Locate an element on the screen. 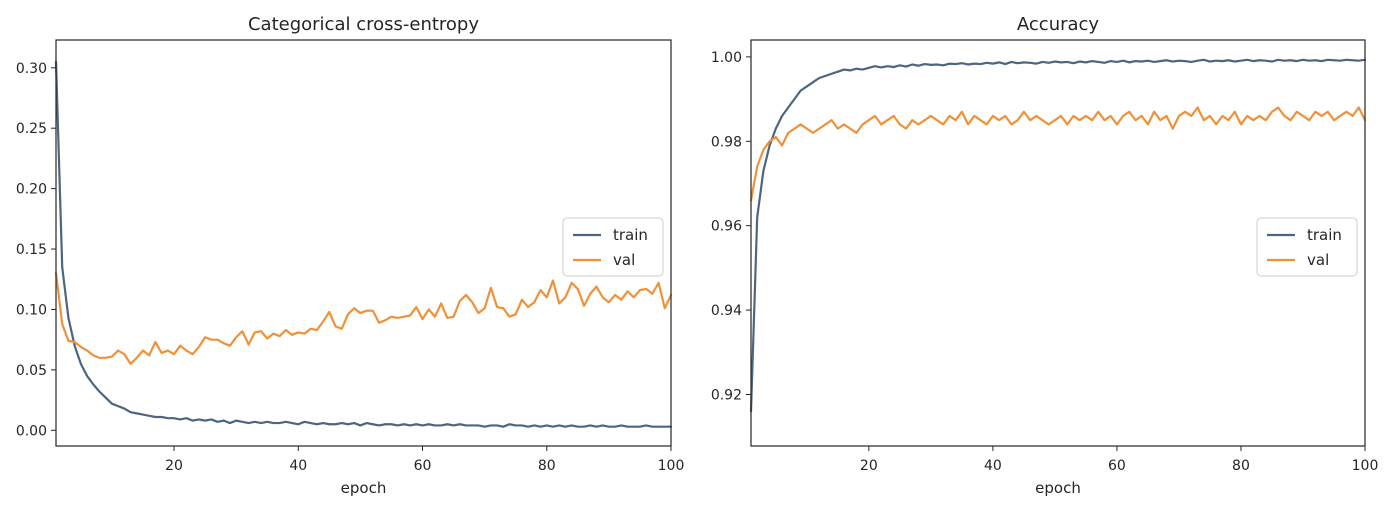  loss-y-tick-label: 0.30 is located at coordinates (31, 69).